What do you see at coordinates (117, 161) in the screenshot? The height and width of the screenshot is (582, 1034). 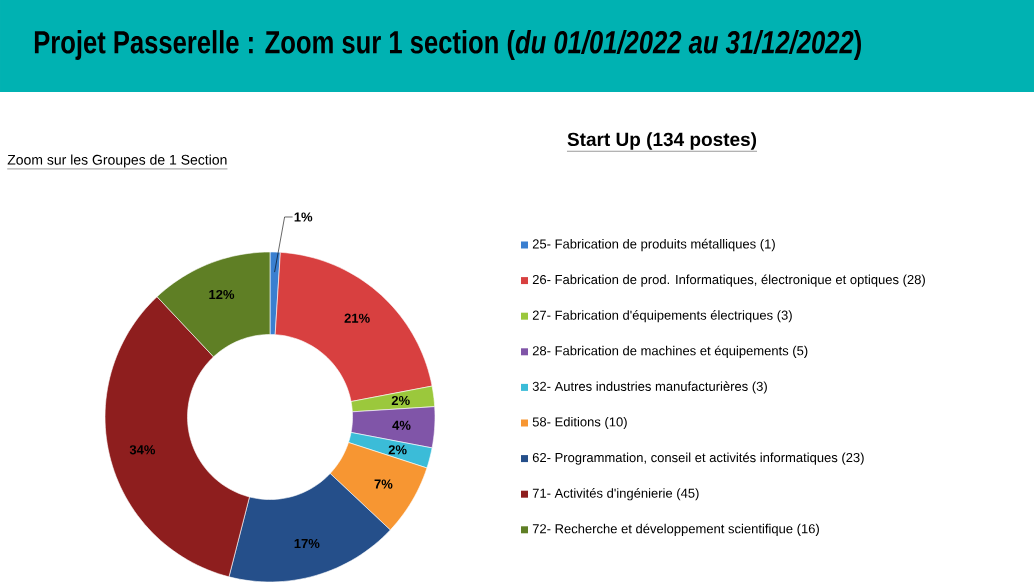 I see `text: Zoom sur les Groupes de 1 Section` at bounding box center [117, 161].